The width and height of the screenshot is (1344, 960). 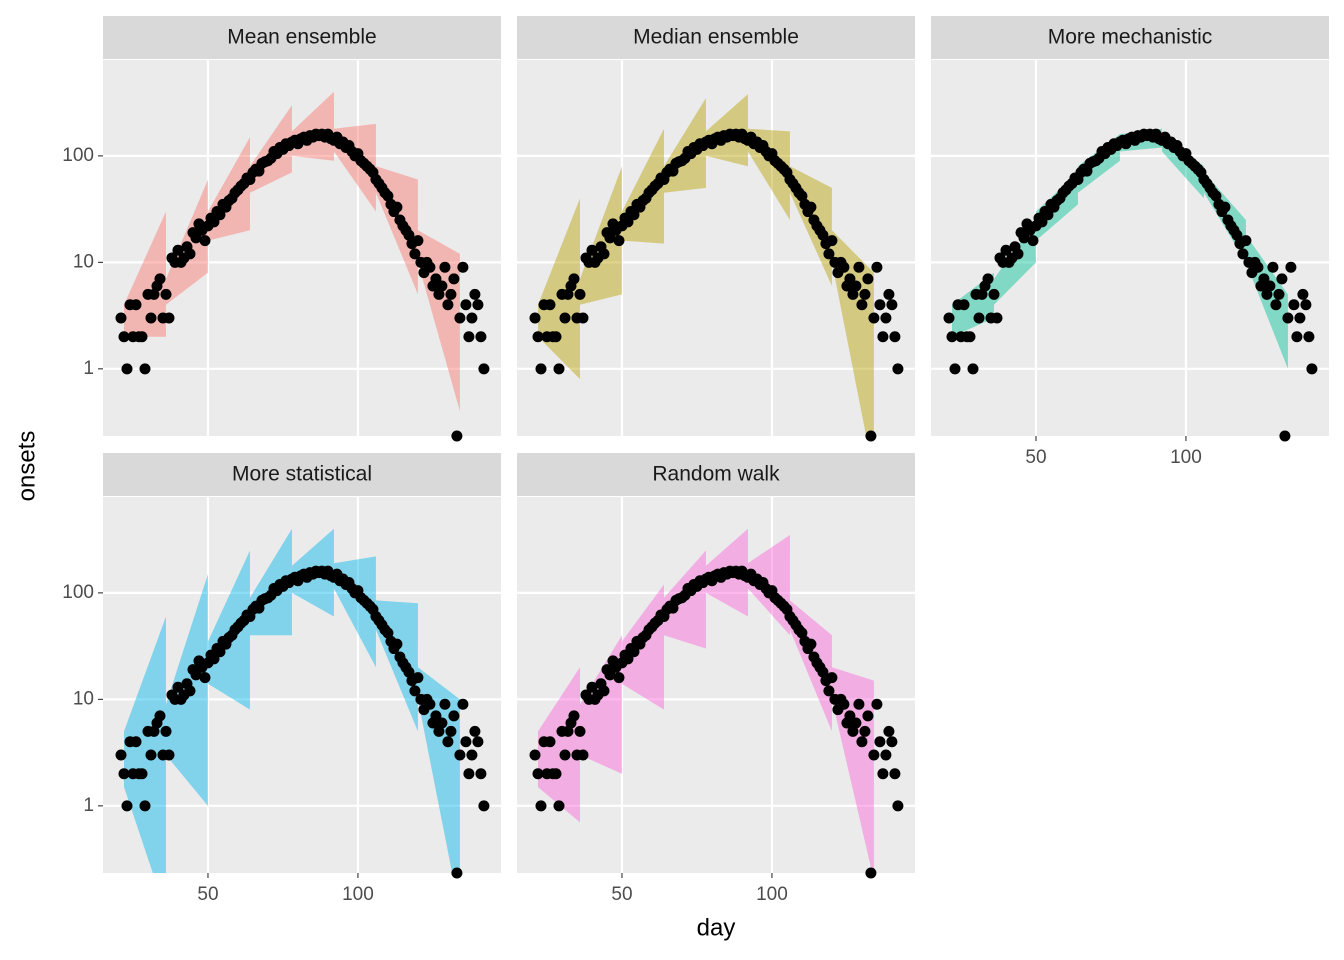 I want to click on facet-panel: More mechanistic 50 100, so click(x=1130, y=242).